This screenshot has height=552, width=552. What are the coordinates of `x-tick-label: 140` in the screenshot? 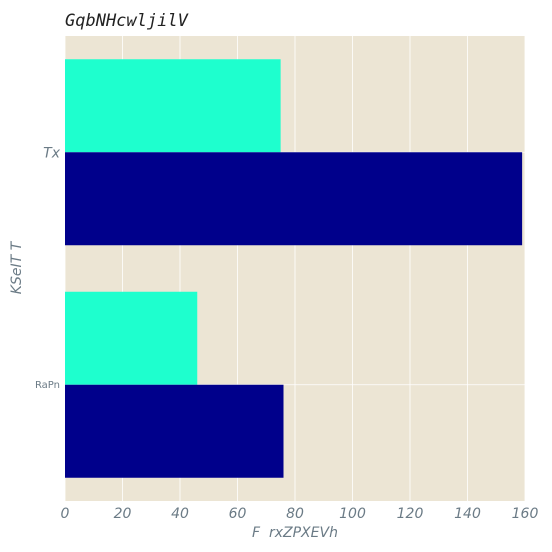 It's located at (467, 514).